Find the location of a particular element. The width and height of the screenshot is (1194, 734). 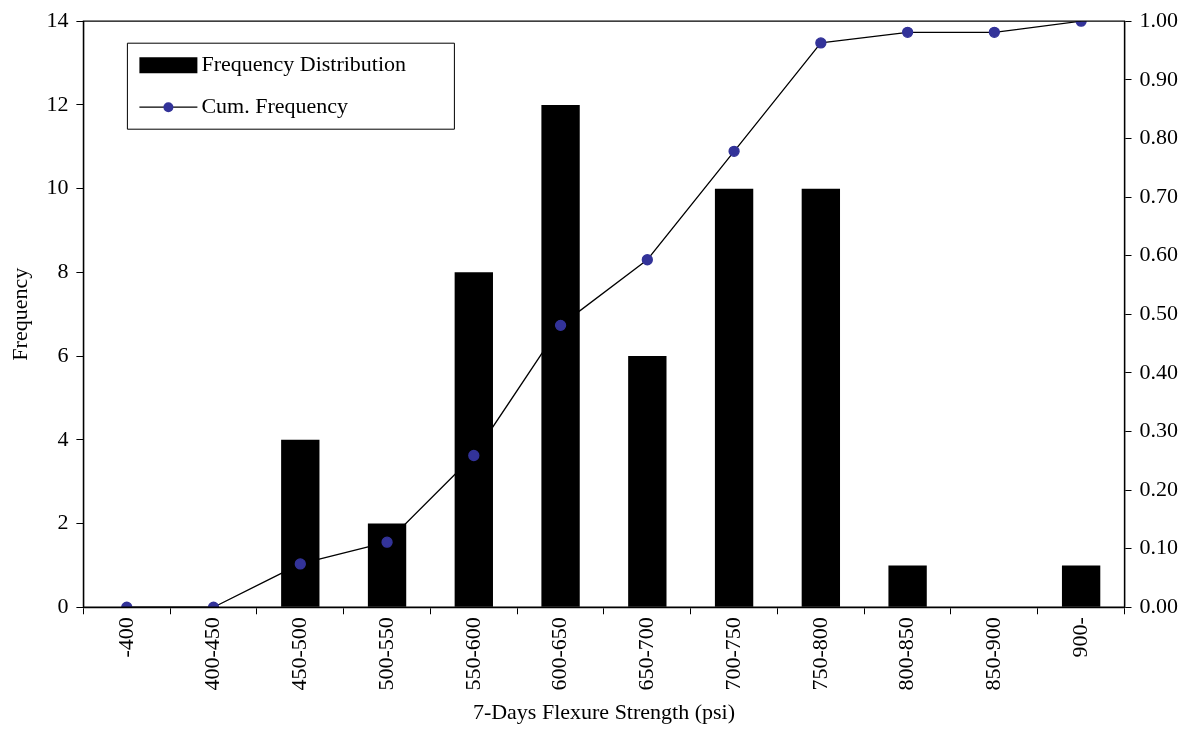

x-tick-label: 600-650 is located at coordinates (559, 654).